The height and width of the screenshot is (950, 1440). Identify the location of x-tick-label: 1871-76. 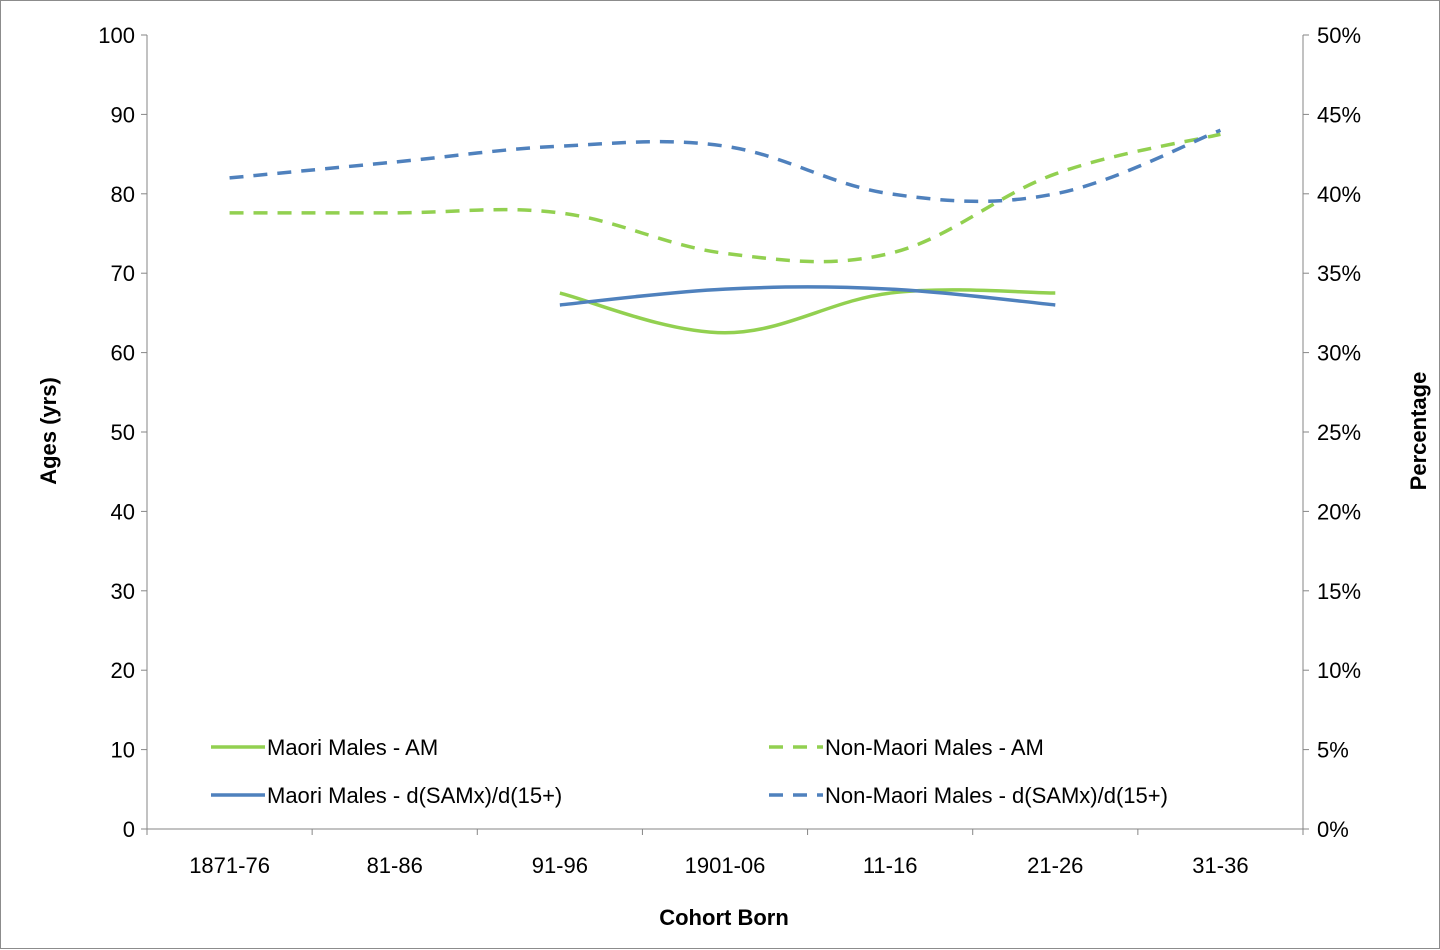
(229, 865).